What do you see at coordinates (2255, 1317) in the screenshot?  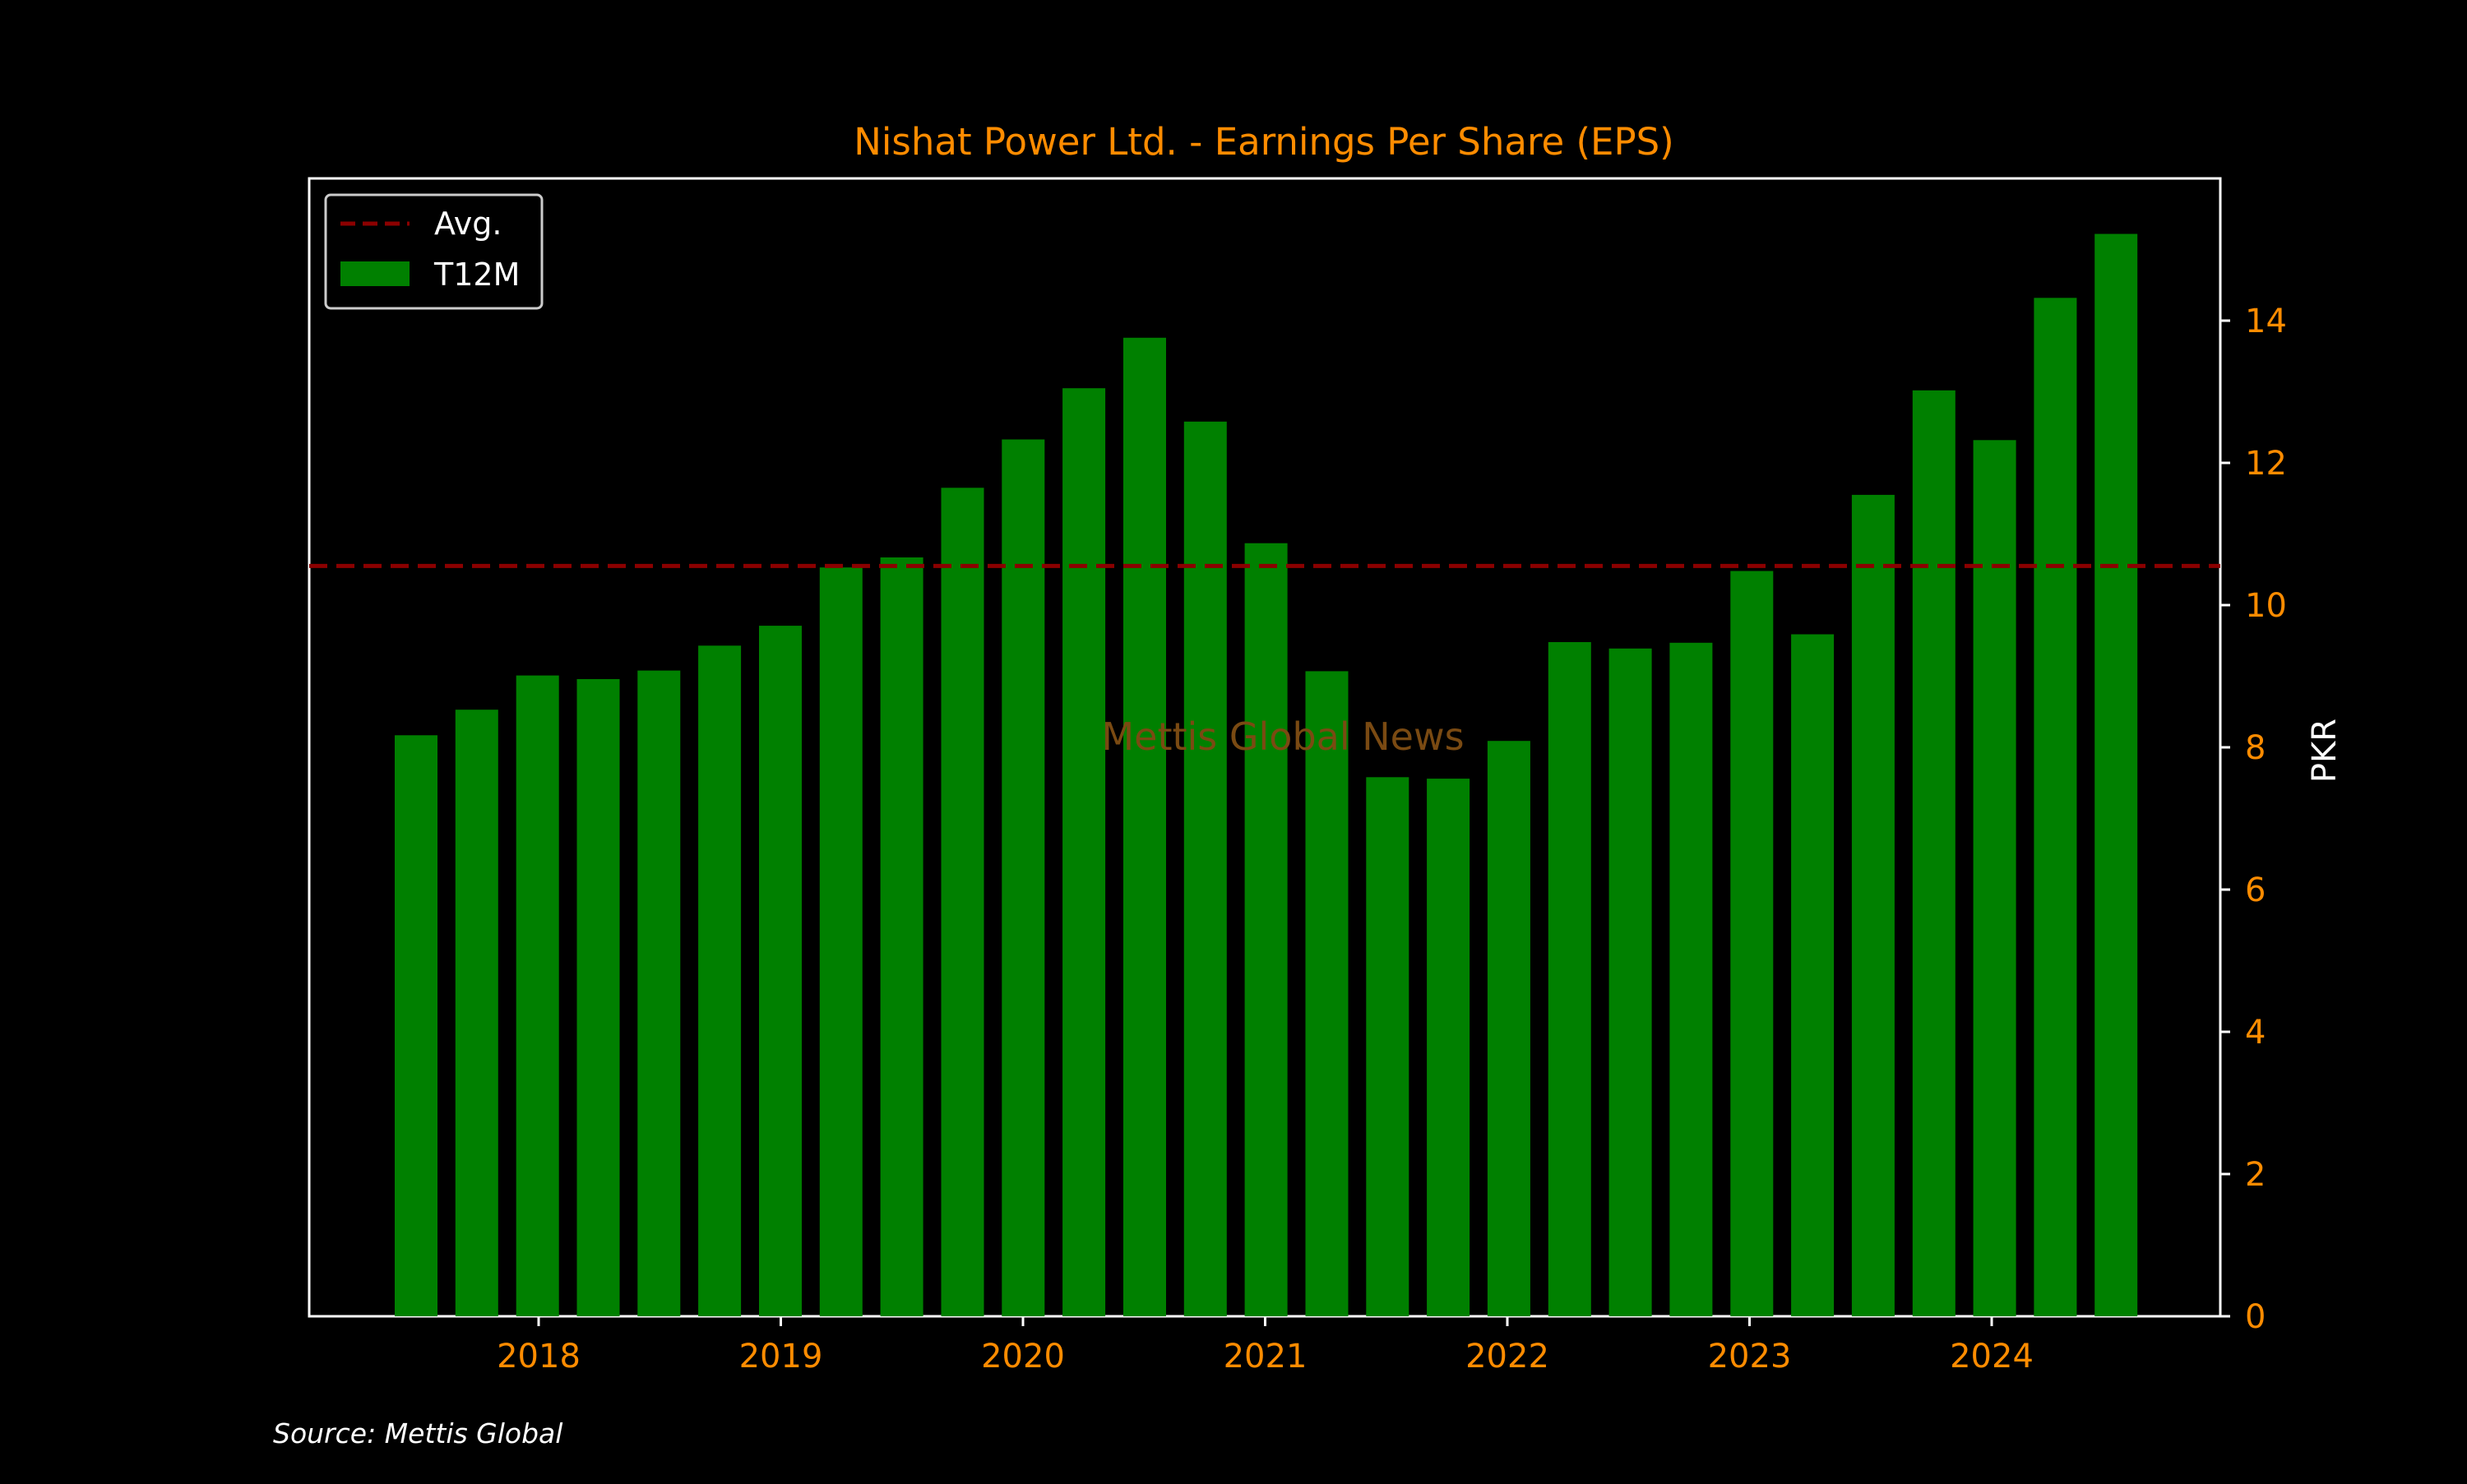 I see `y-tick-label: 0` at bounding box center [2255, 1317].